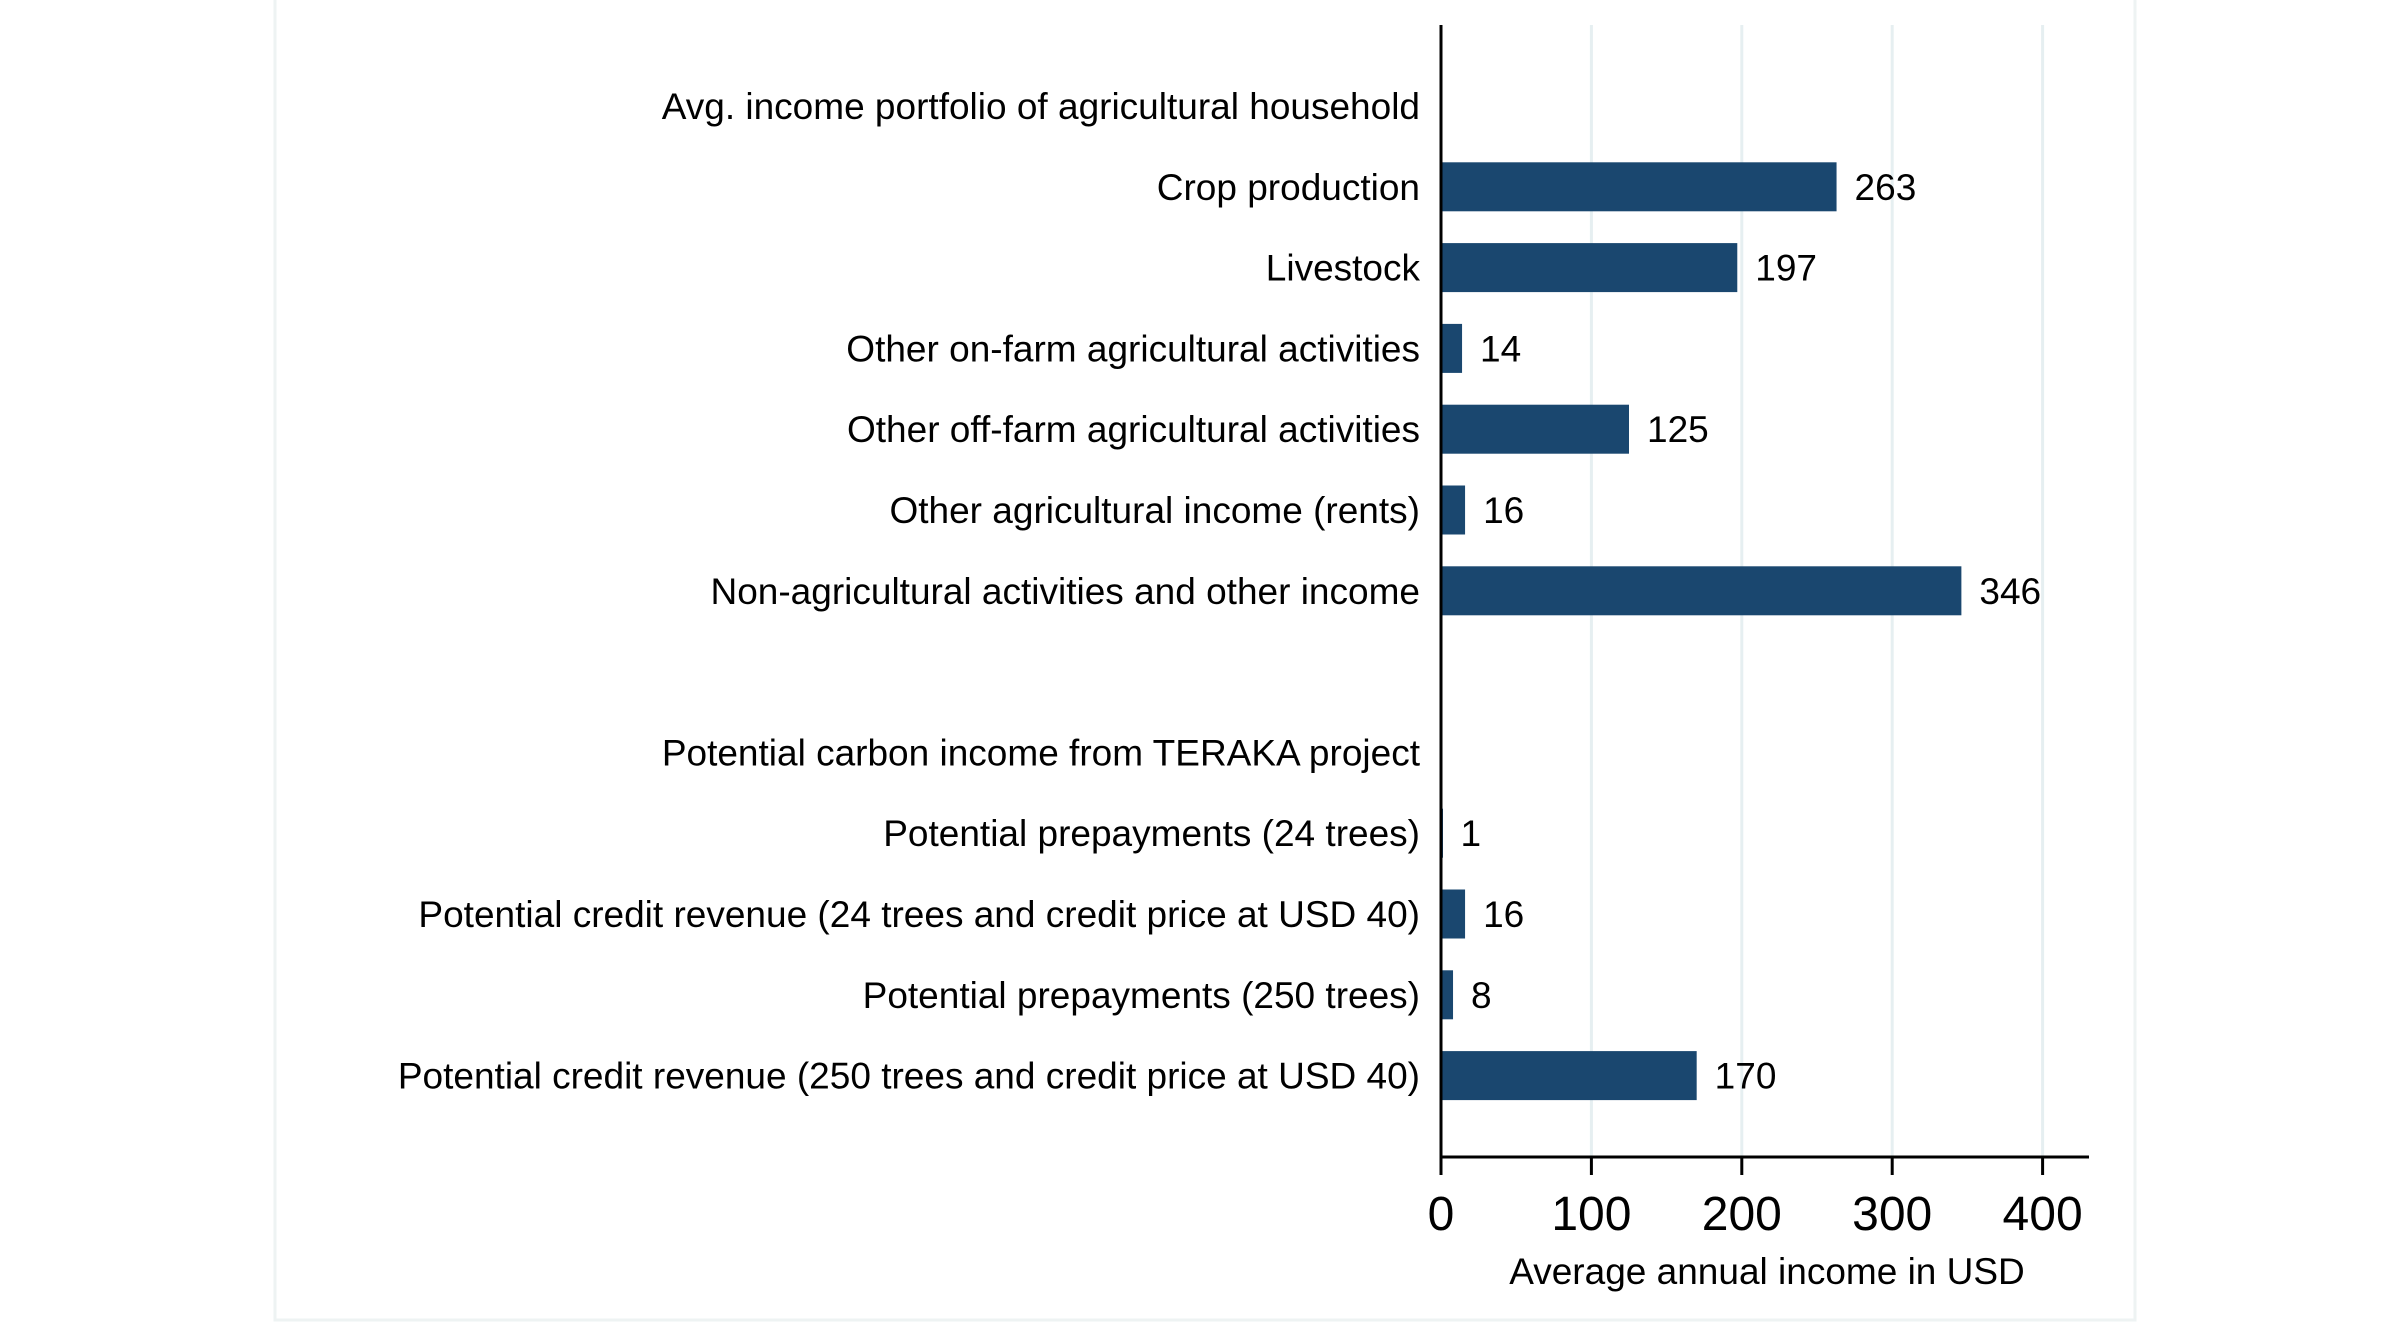 The height and width of the screenshot is (1326, 2400). I want to click on category-label: Potential prepayments (250 trees), so click(1141, 995).